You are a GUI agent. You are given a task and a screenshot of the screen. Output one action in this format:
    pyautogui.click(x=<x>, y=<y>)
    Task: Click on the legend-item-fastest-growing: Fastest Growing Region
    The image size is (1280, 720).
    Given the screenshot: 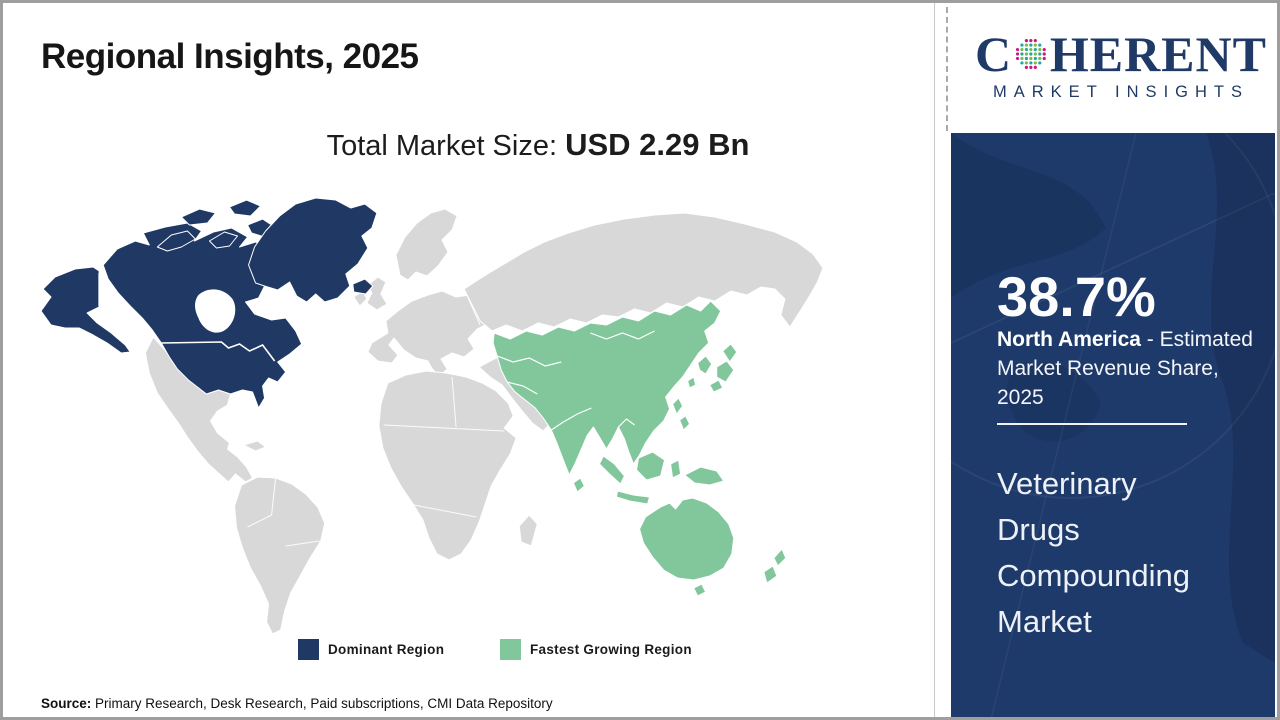 What is the action you would take?
    pyautogui.click(x=596, y=649)
    